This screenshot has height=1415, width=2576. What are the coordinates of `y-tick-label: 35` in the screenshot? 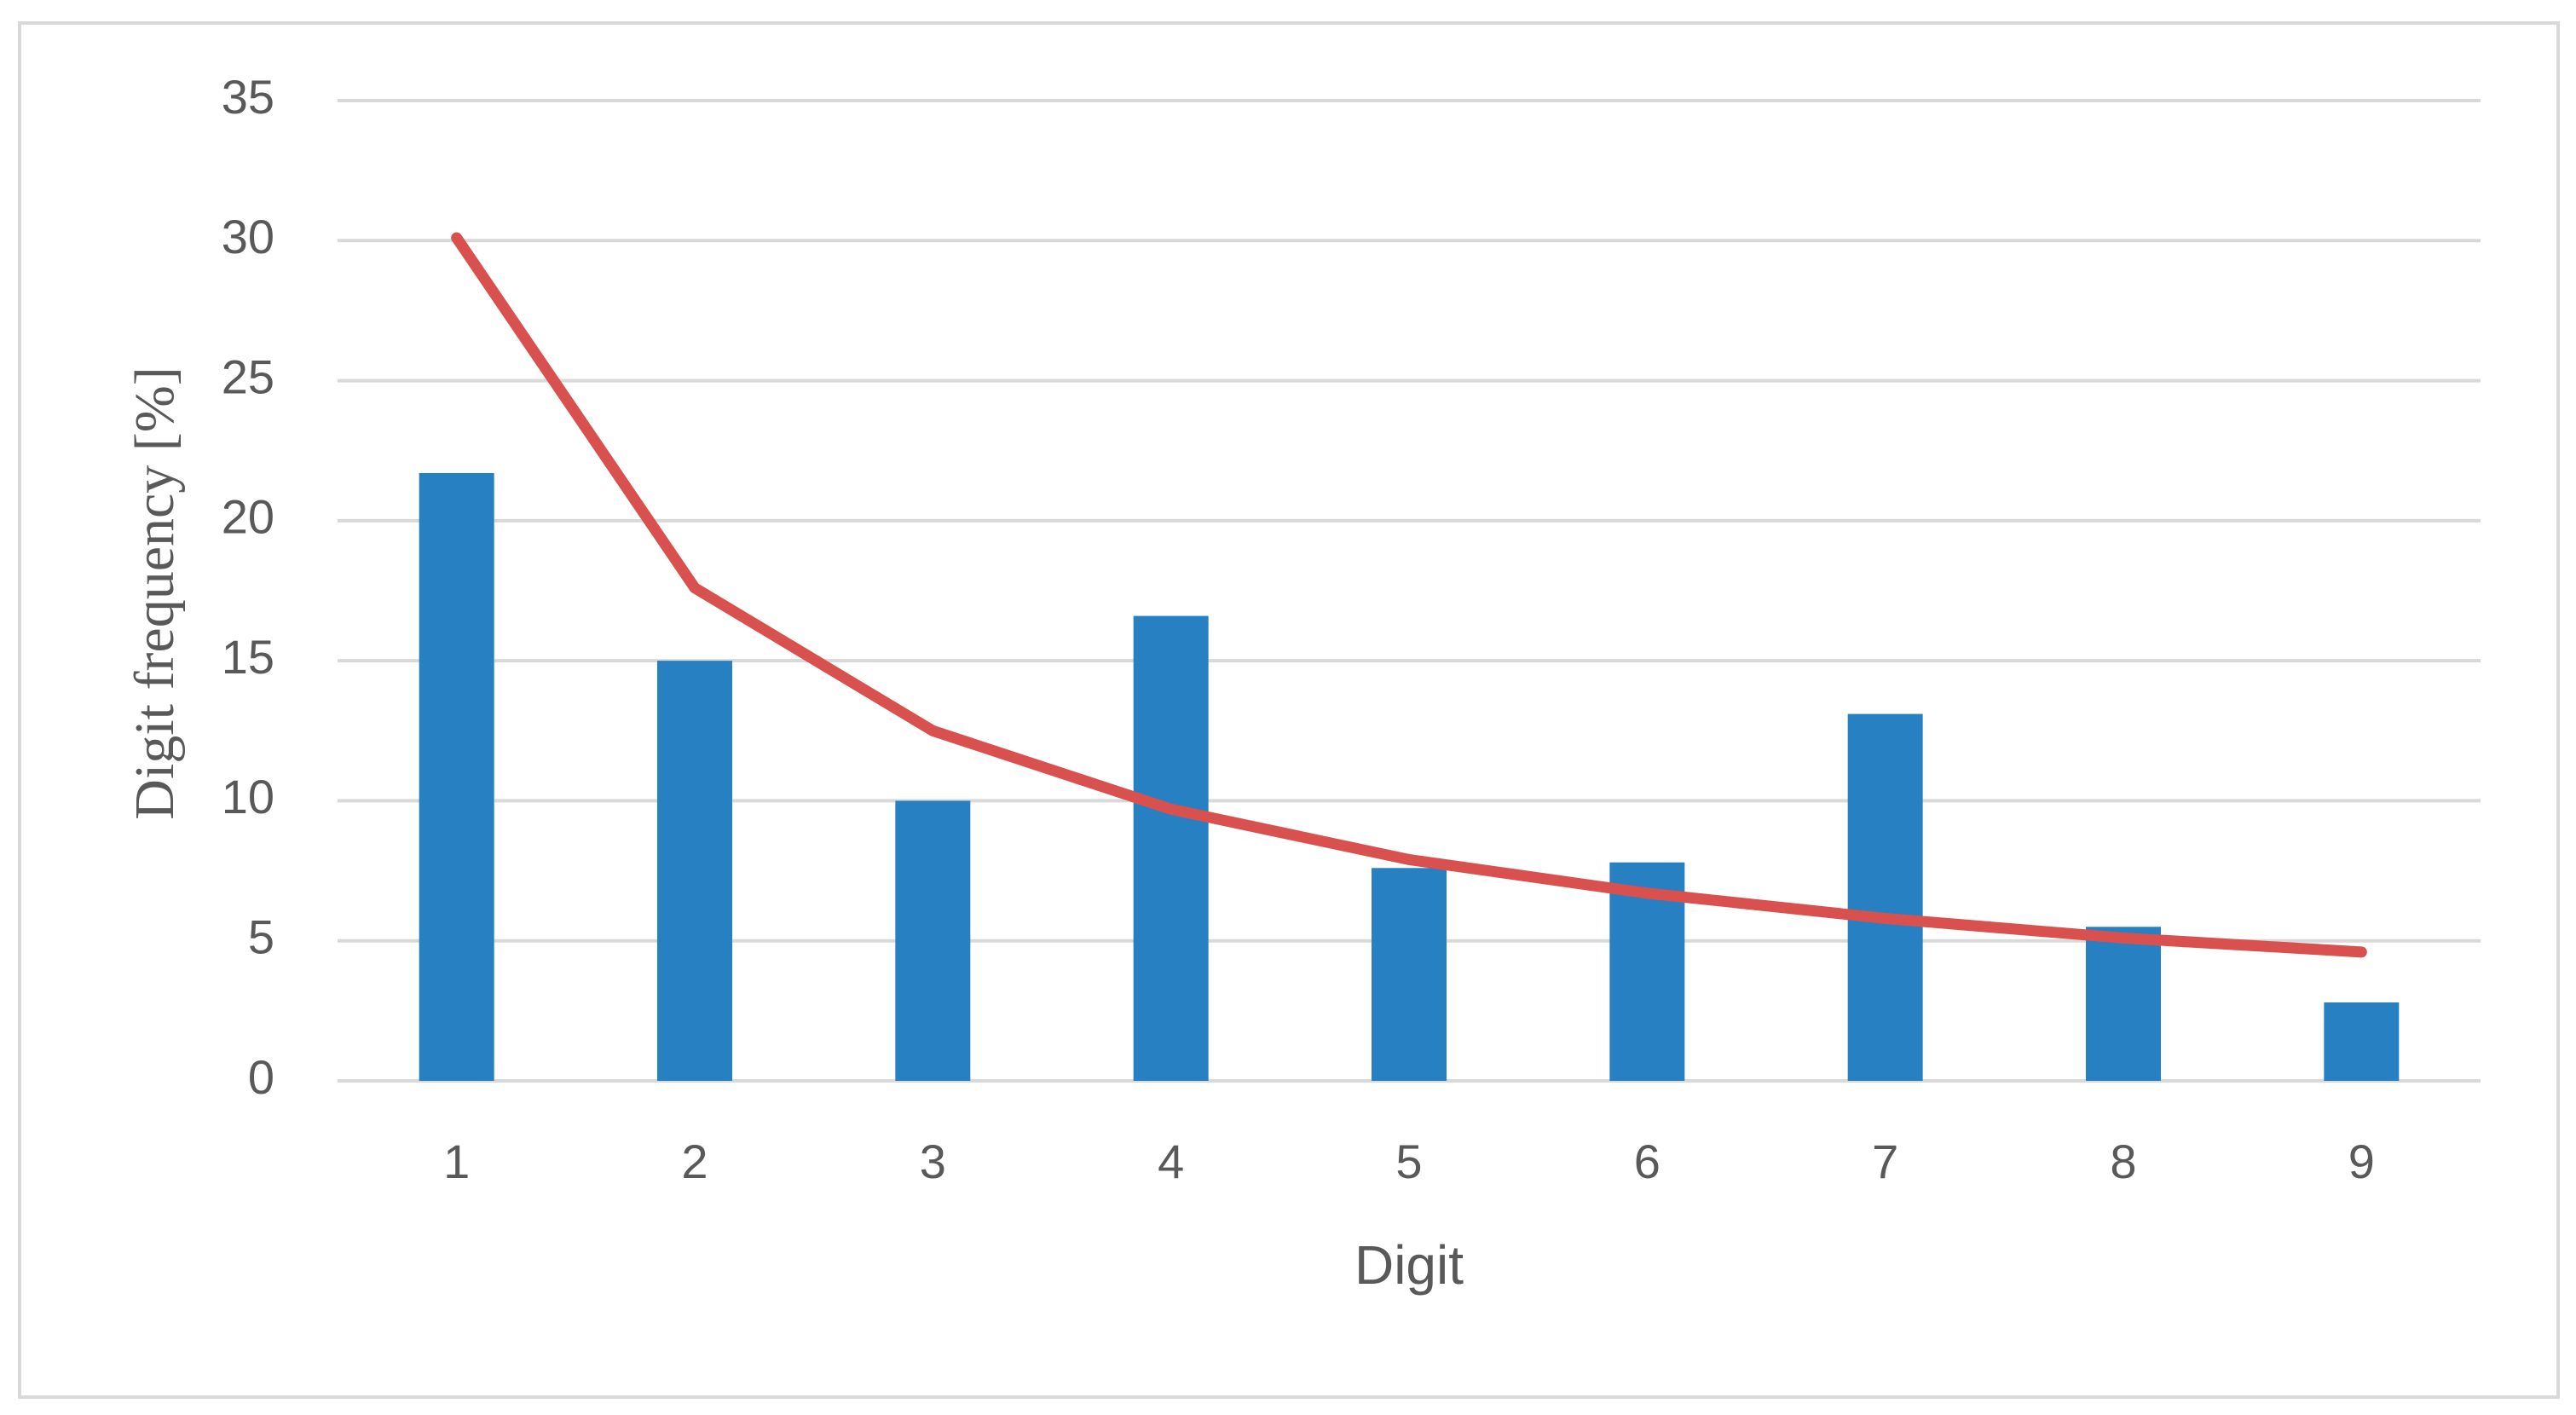 It's located at (248, 97).